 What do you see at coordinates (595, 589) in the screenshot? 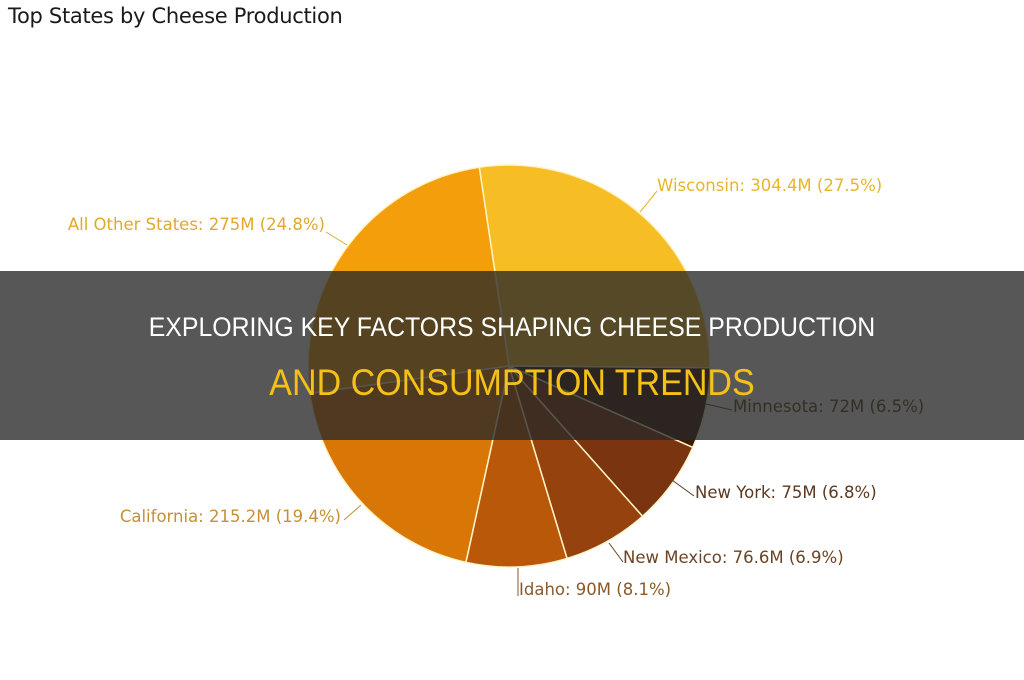
I see `slice-label: Idaho: 90M (8.1%)` at bounding box center [595, 589].